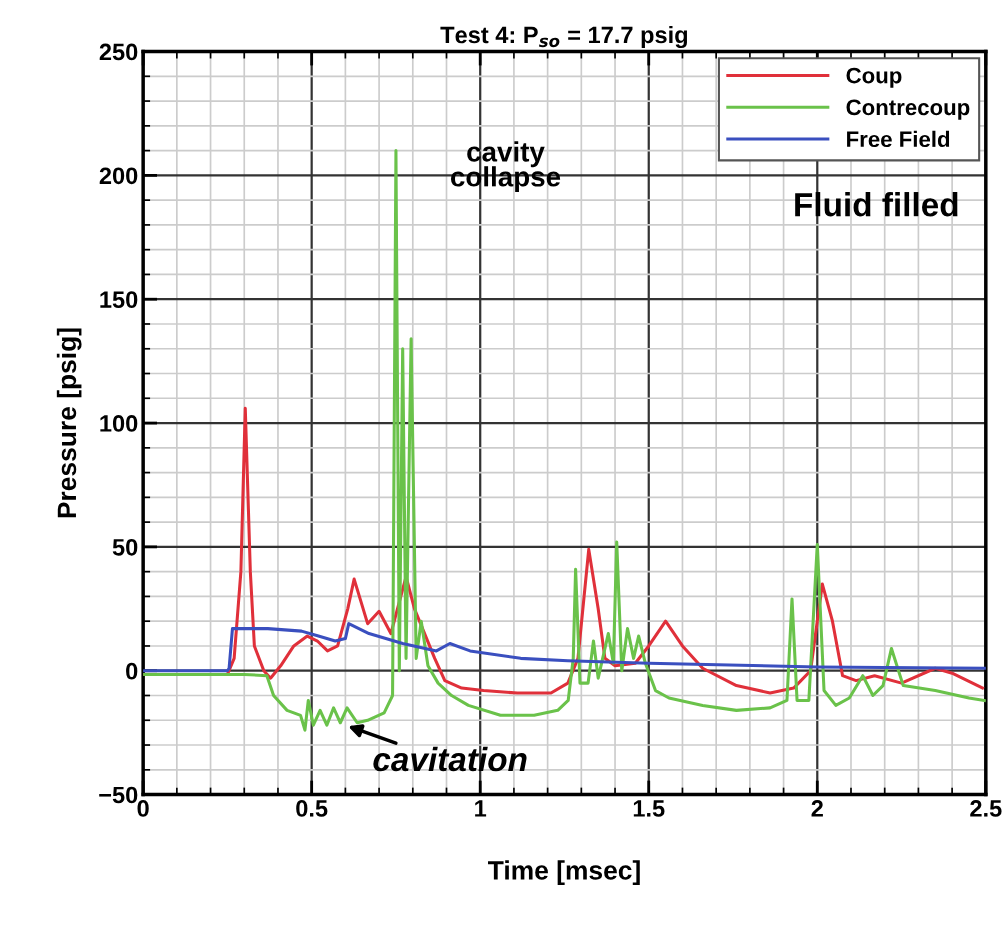 The height and width of the screenshot is (937, 1008). What do you see at coordinates (118, 176) in the screenshot?
I see `y-tick-label: 200` at bounding box center [118, 176].